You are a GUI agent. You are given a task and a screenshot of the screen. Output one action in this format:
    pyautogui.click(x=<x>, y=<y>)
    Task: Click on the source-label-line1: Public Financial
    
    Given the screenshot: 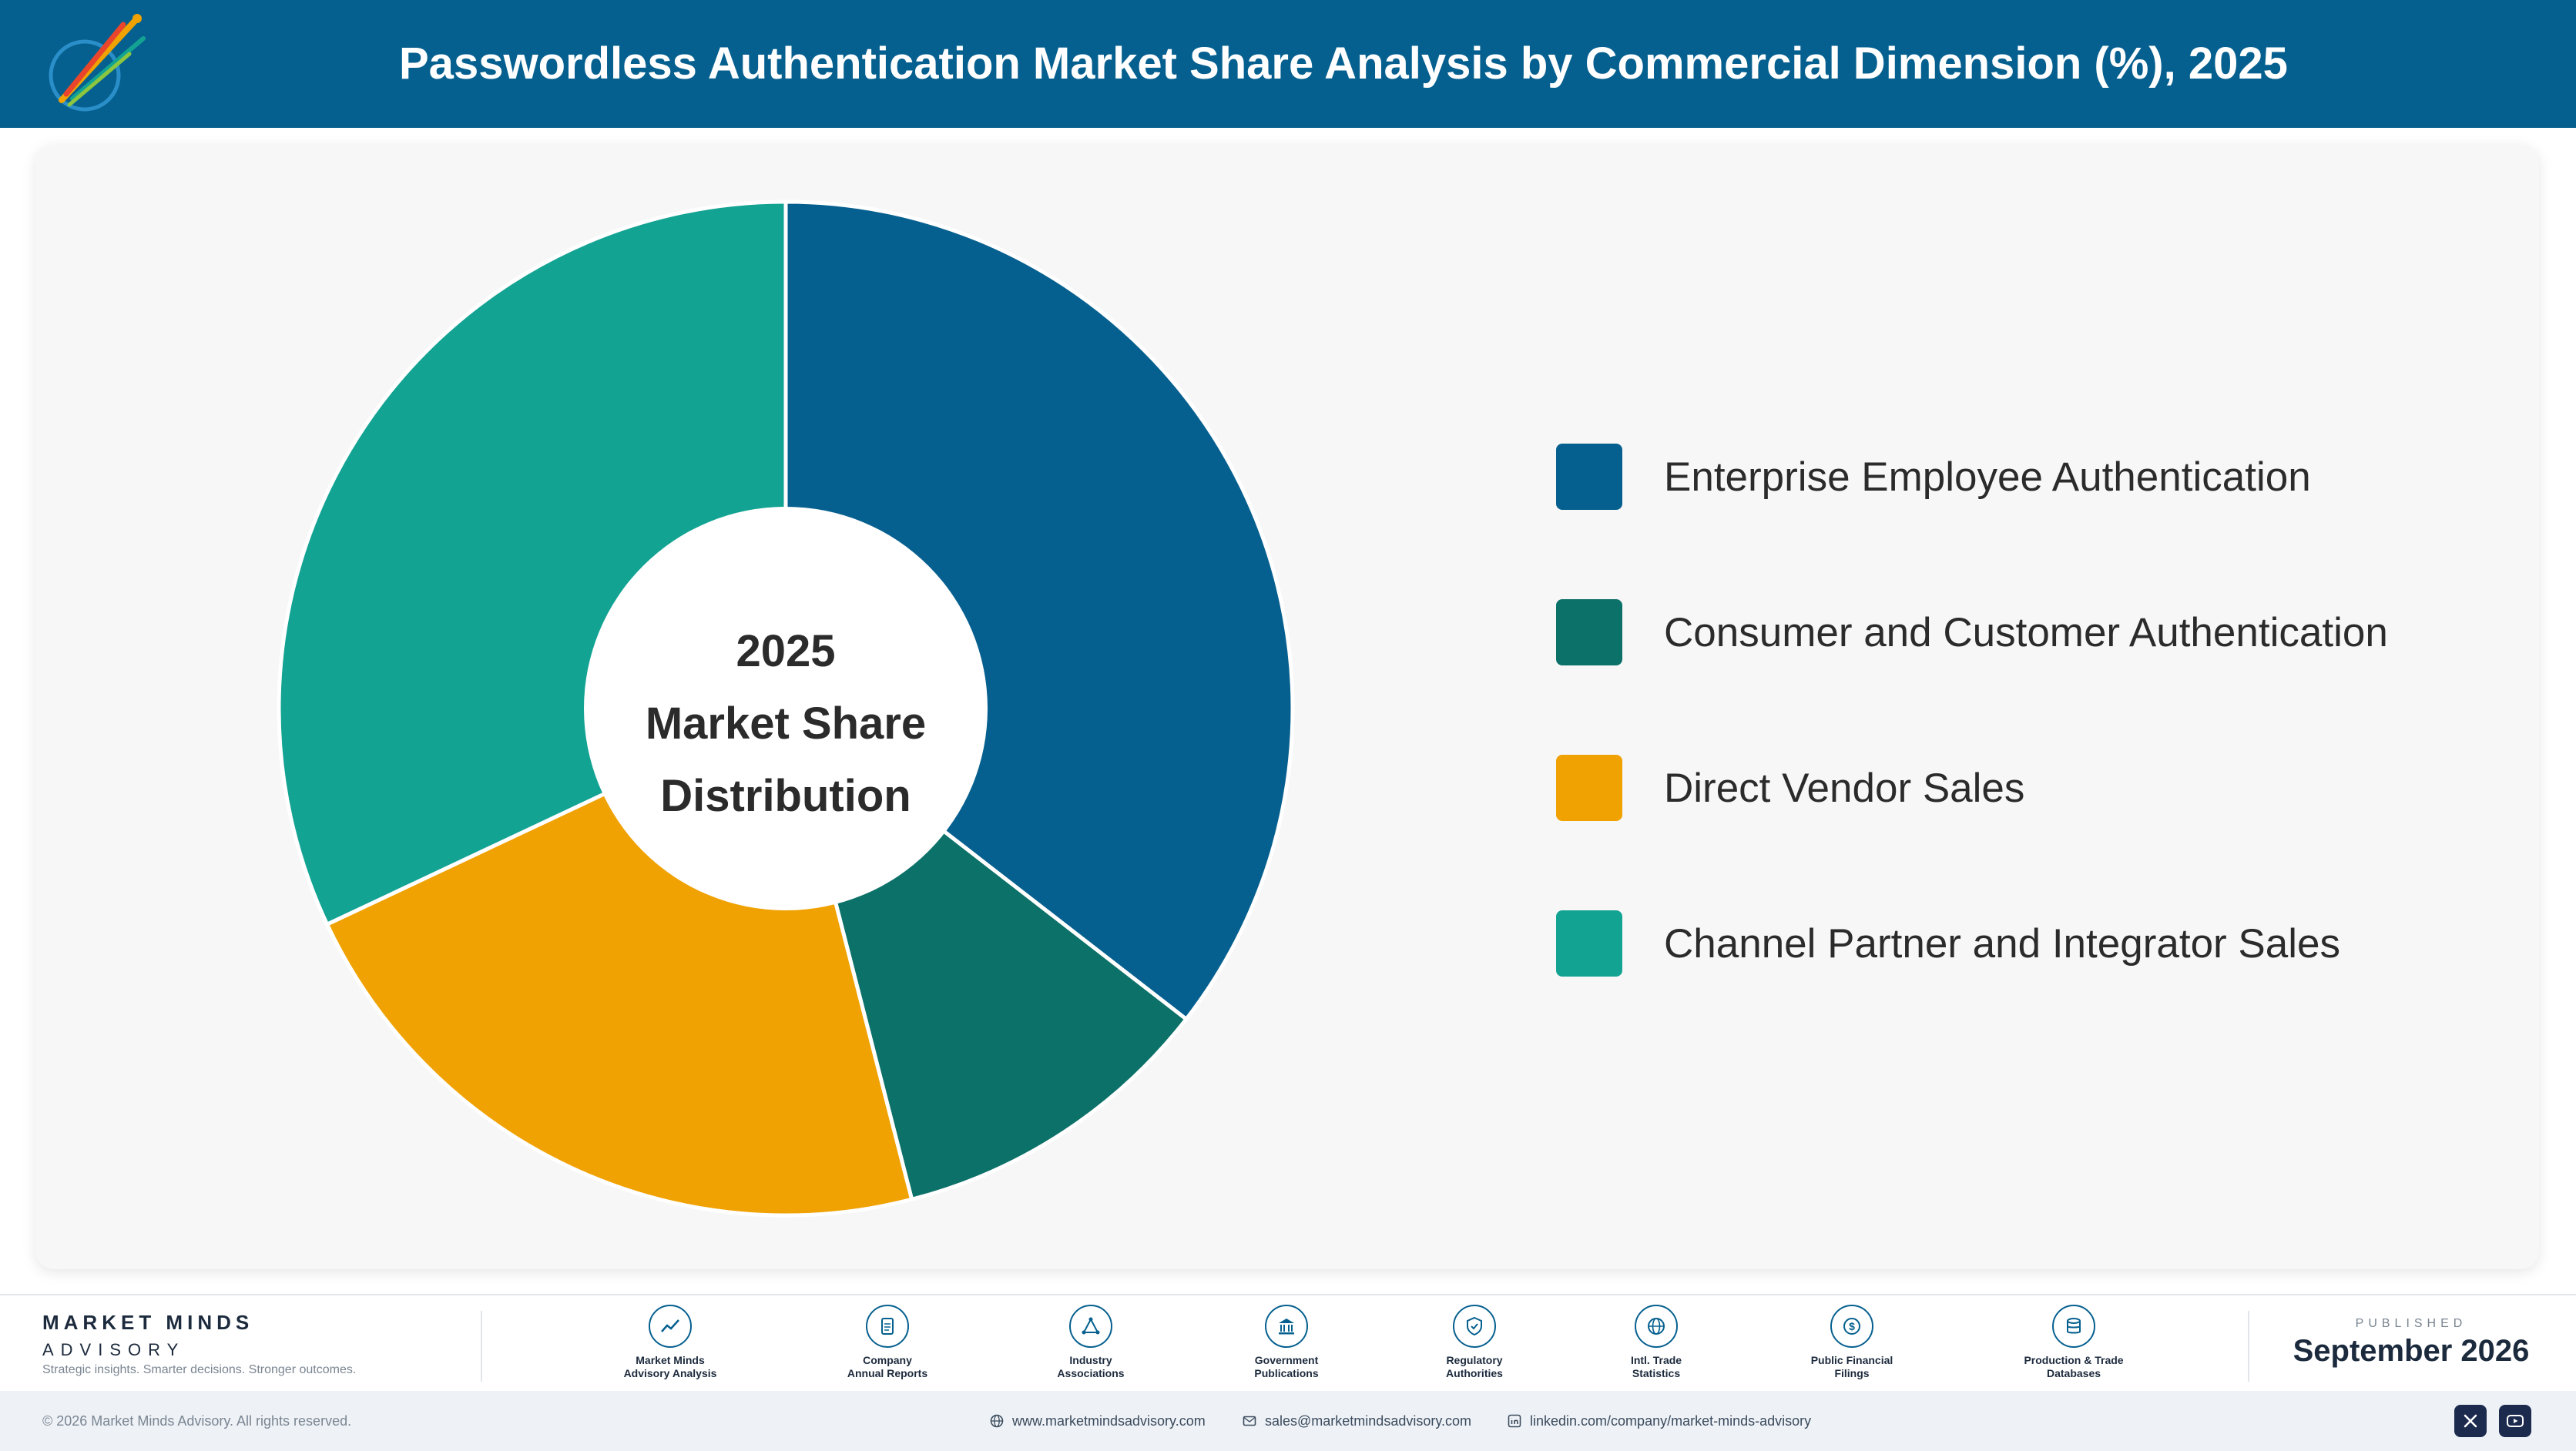 What is the action you would take?
    pyautogui.click(x=1851, y=1360)
    